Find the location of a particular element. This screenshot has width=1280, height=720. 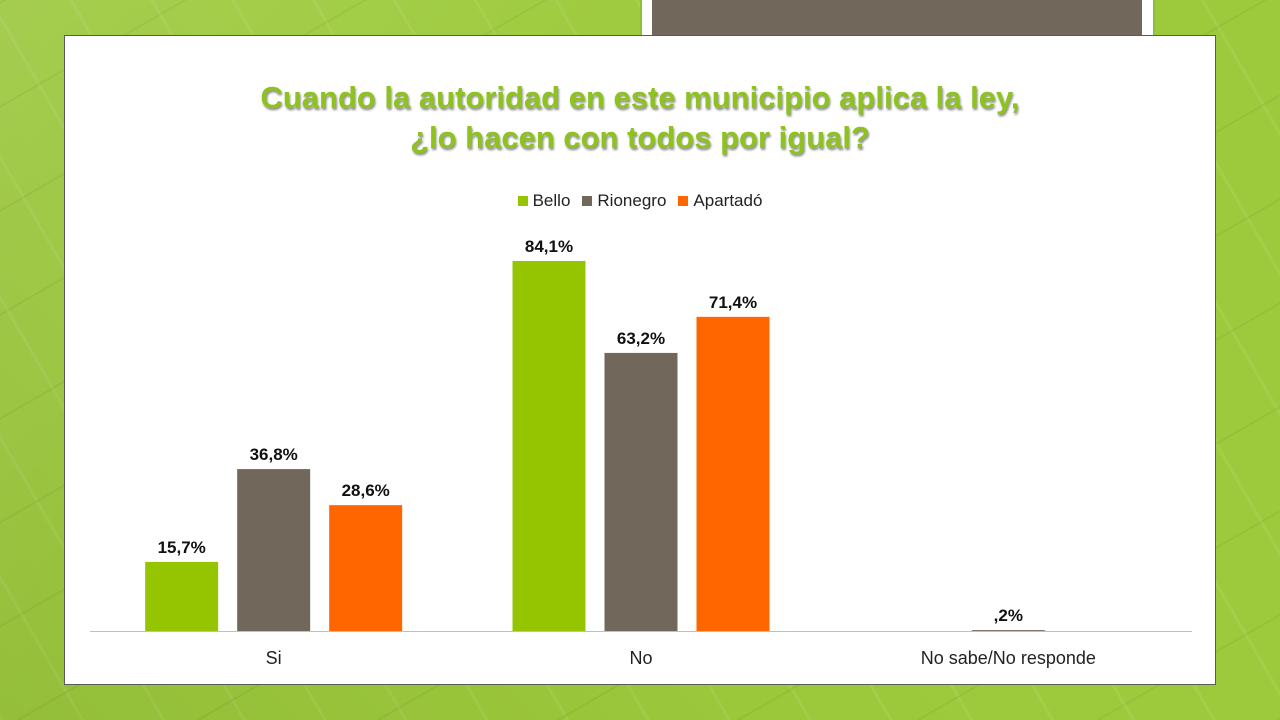

bar-apartadó-0 is located at coordinates (366, 568).